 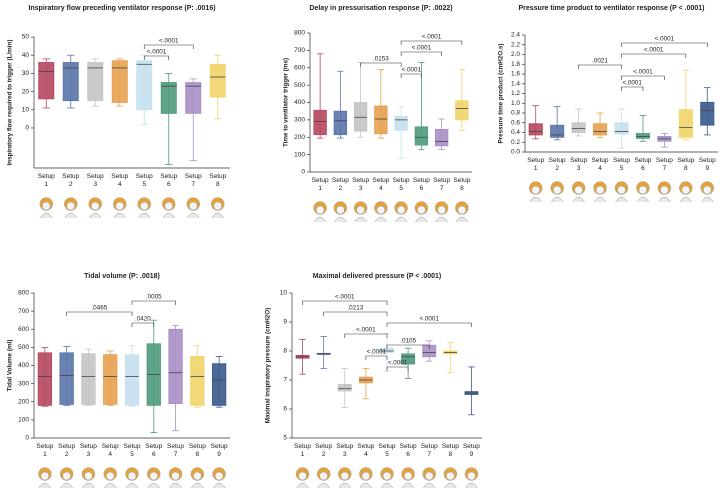 What do you see at coordinates (299, 154) in the screenshot?
I see `y-tick-label: 100` at bounding box center [299, 154].